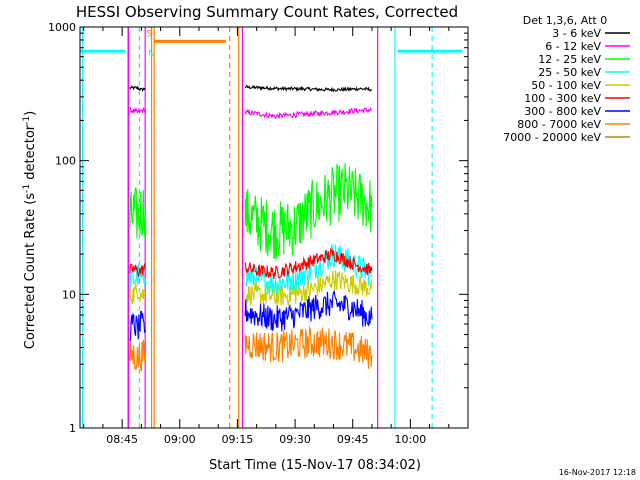 Image resolution: width=640 pixels, height=480 pixels. What do you see at coordinates (149, 34) in the screenshot?
I see `flag-letter-0: S` at bounding box center [149, 34].